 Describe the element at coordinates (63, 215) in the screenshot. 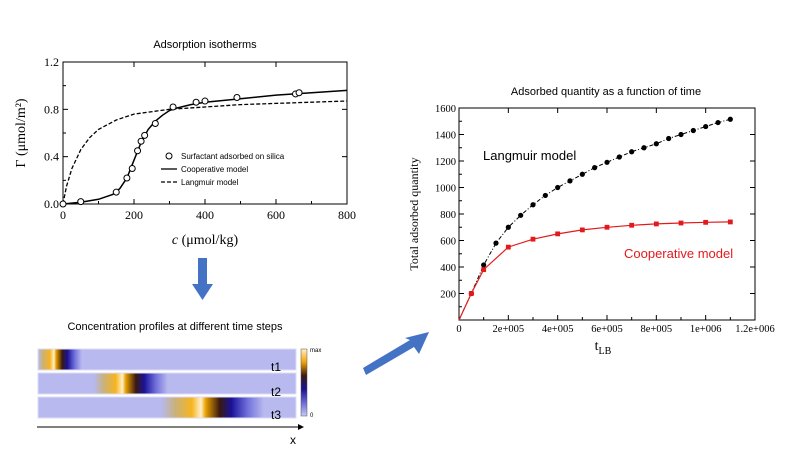

I see `isotherm-x-tick-label: 0` at that location.